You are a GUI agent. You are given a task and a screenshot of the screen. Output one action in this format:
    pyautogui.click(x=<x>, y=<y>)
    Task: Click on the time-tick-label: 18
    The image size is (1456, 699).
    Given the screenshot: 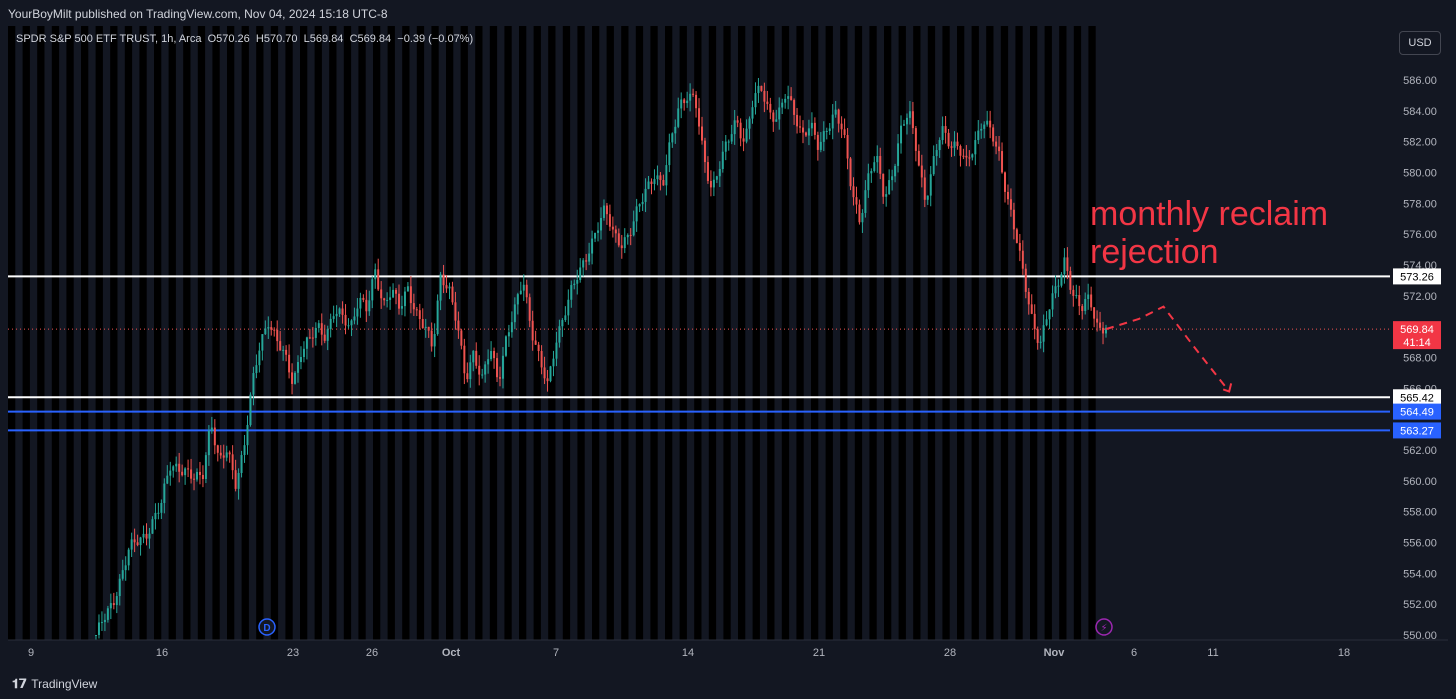 What is the action you would take?
    pyautogui.click(x=1344, y=653)
    